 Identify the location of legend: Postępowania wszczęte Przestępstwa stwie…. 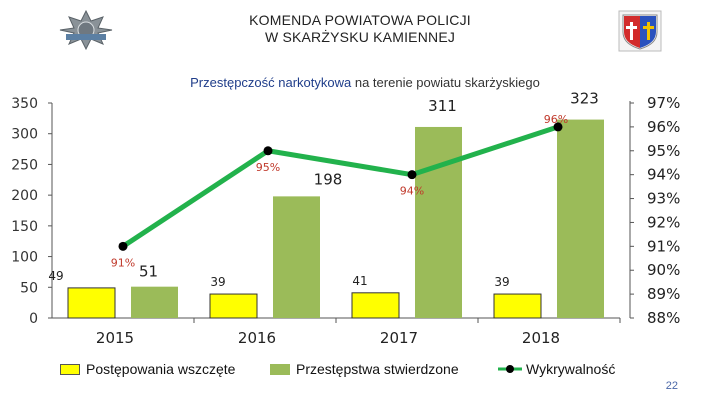
(360, 372).